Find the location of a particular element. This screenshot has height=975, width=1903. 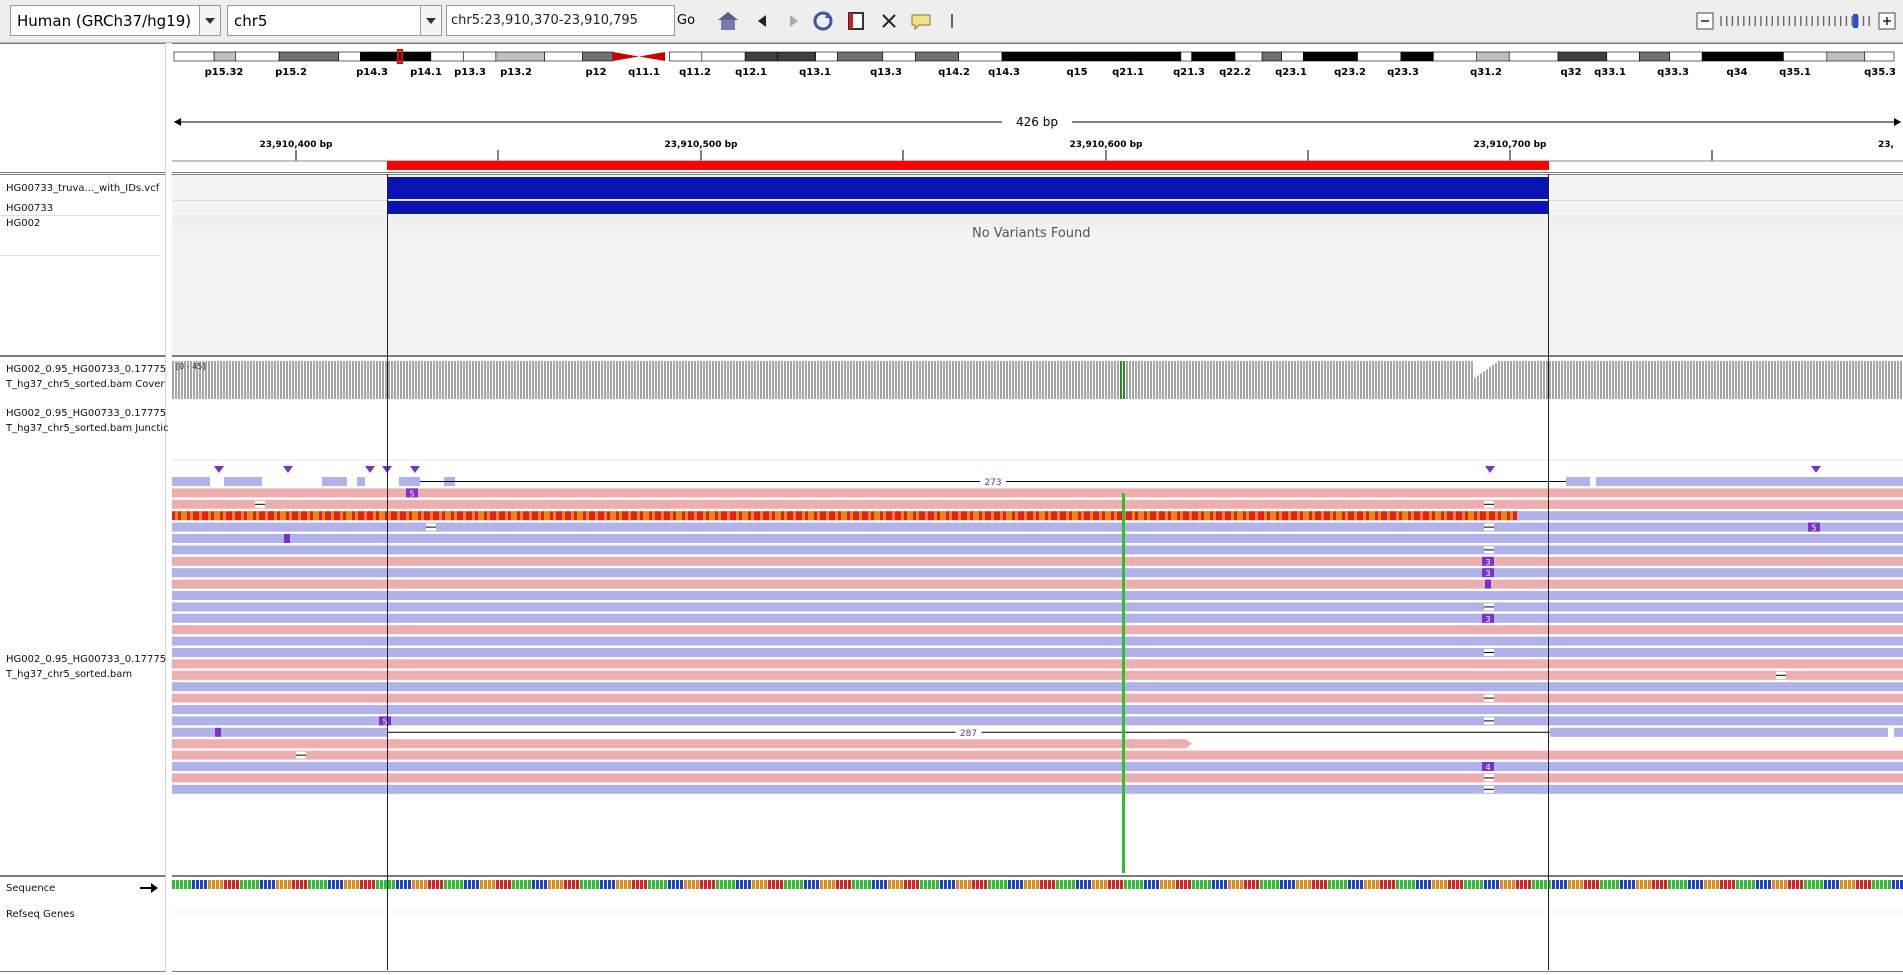

chromosome-select: chr5 is located at coordinates (334, 20).